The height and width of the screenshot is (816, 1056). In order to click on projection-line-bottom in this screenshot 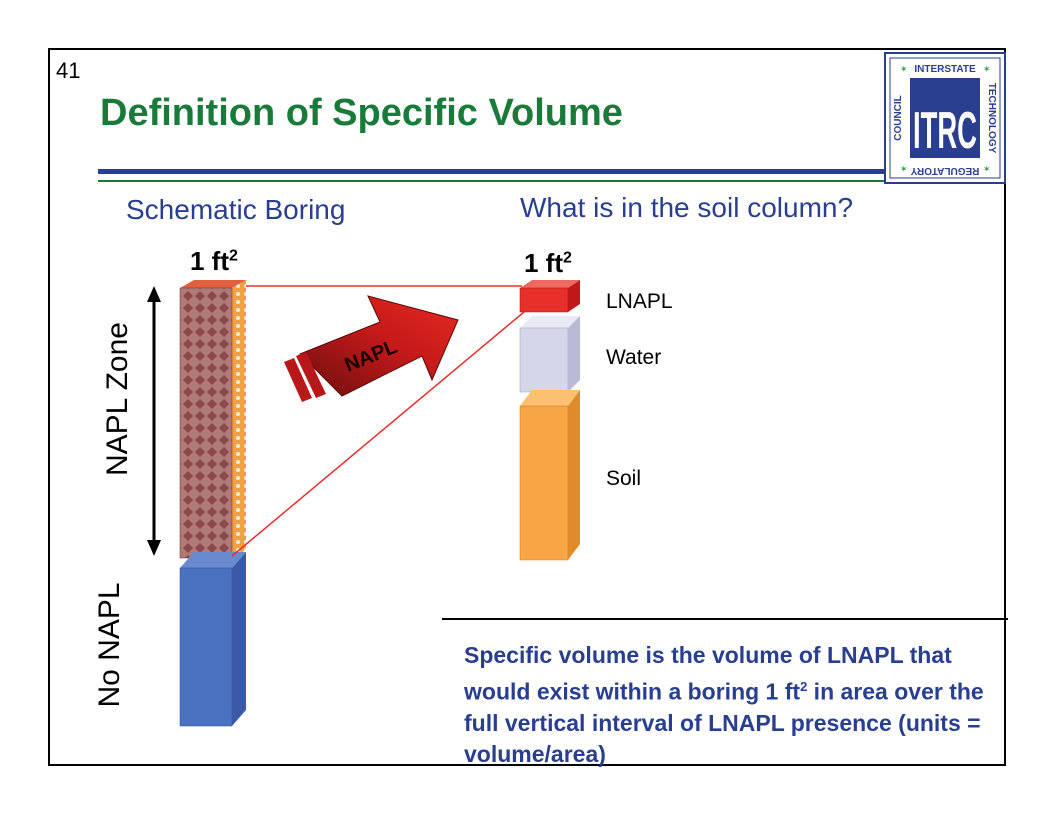, I will do `click(378, 434)`.